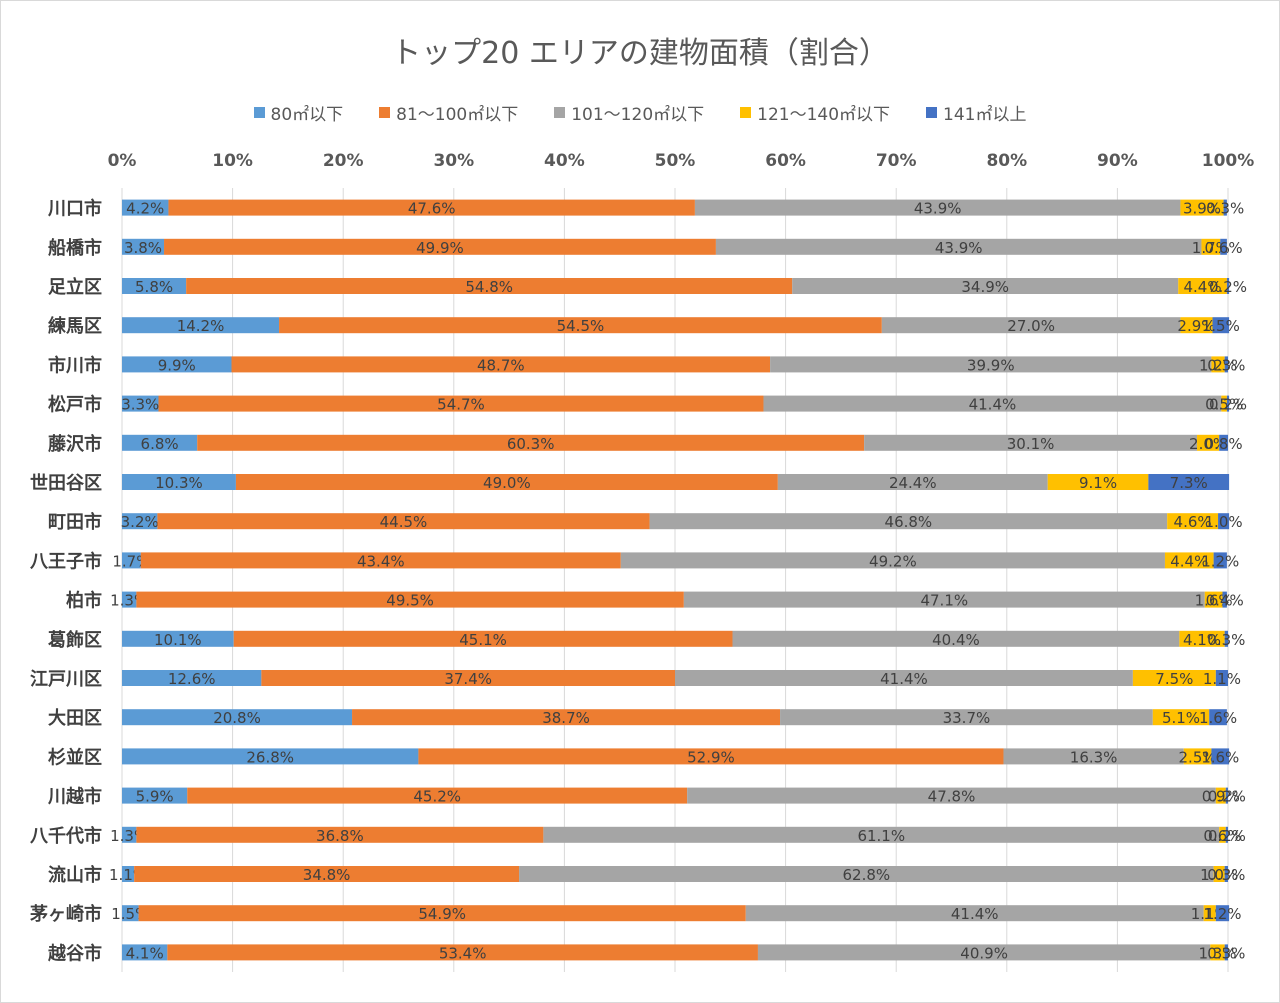  I want to click on data-label: 37.4%, so click(468, 679).